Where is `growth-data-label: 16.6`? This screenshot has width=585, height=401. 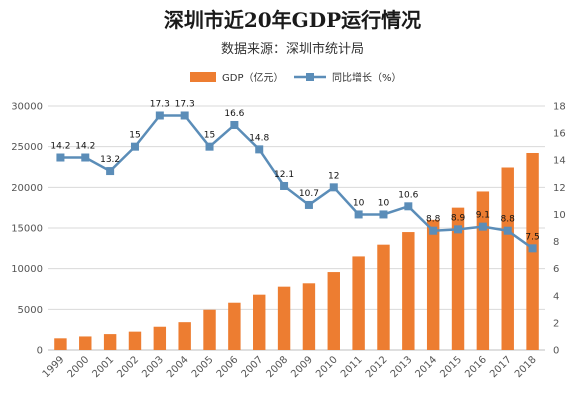
growth-data-label: 16.6 is located at coordinates (234, 114).